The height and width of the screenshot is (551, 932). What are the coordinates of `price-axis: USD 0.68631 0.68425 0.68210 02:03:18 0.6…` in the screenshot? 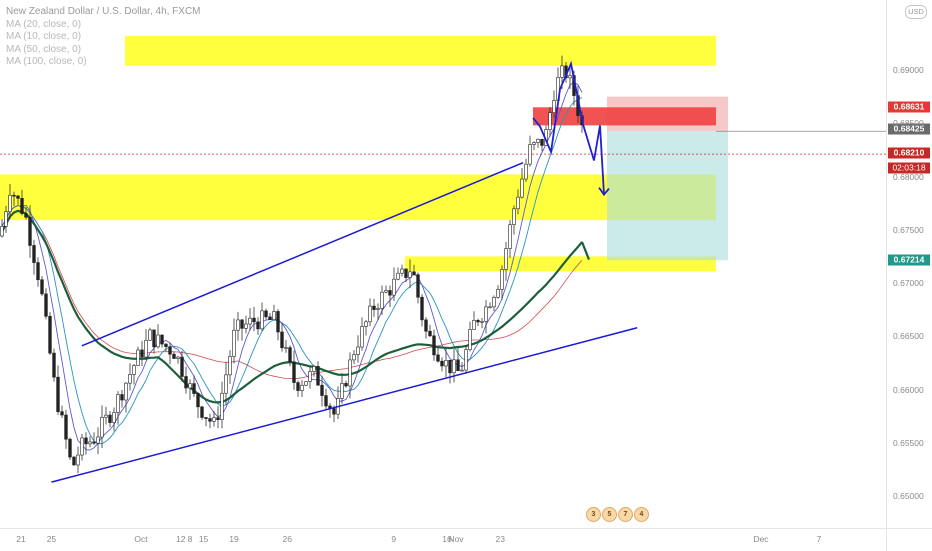 It's located at (909, 264).